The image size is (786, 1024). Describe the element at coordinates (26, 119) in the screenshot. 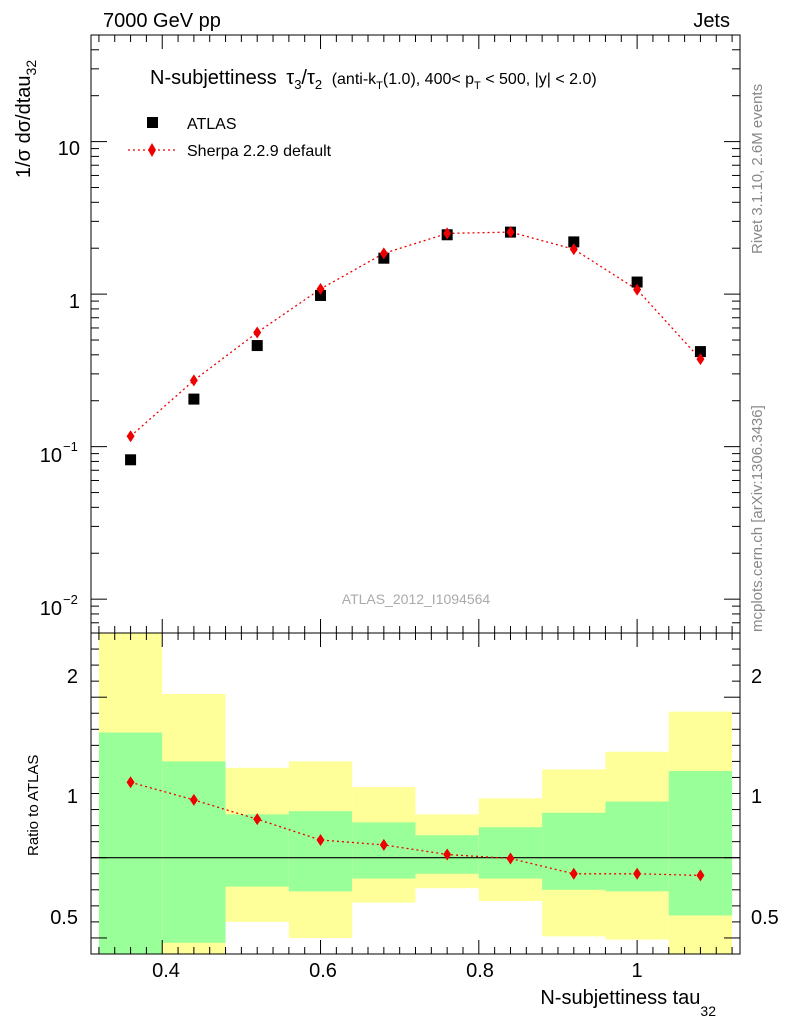

I see `main-ylabel: 1/σ dσ/dtau32` at that location.